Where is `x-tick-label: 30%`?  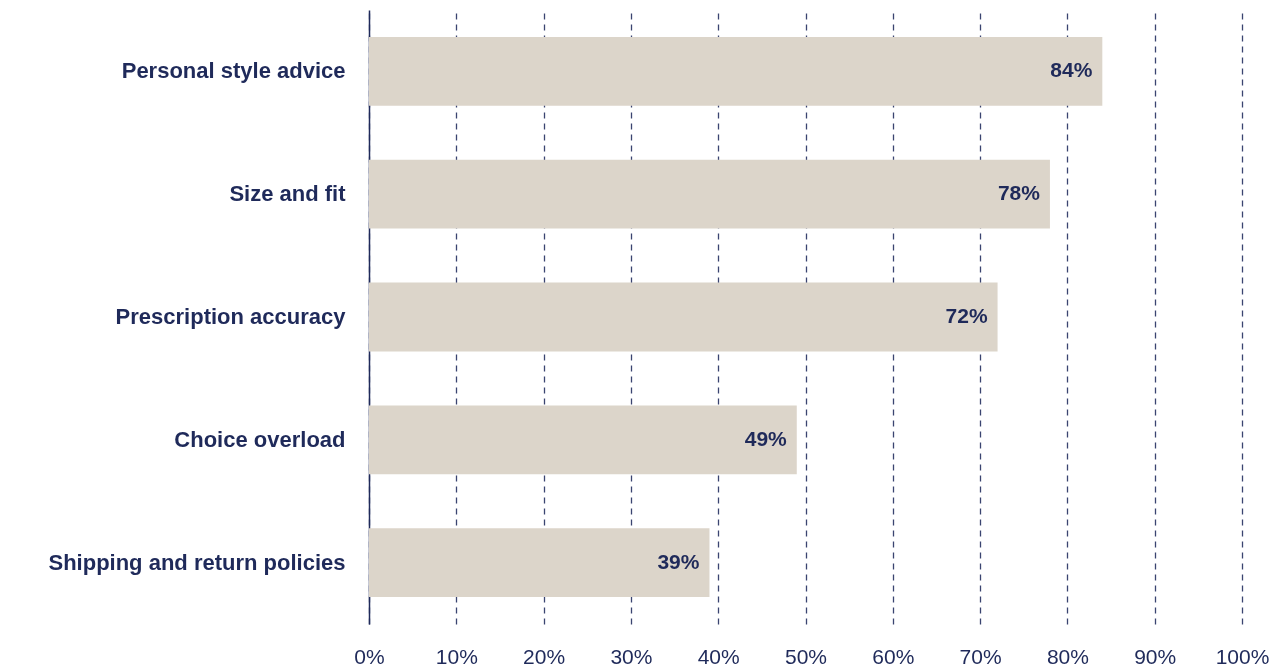 x-tick-label: 30% is located at coordinates (631, 655).